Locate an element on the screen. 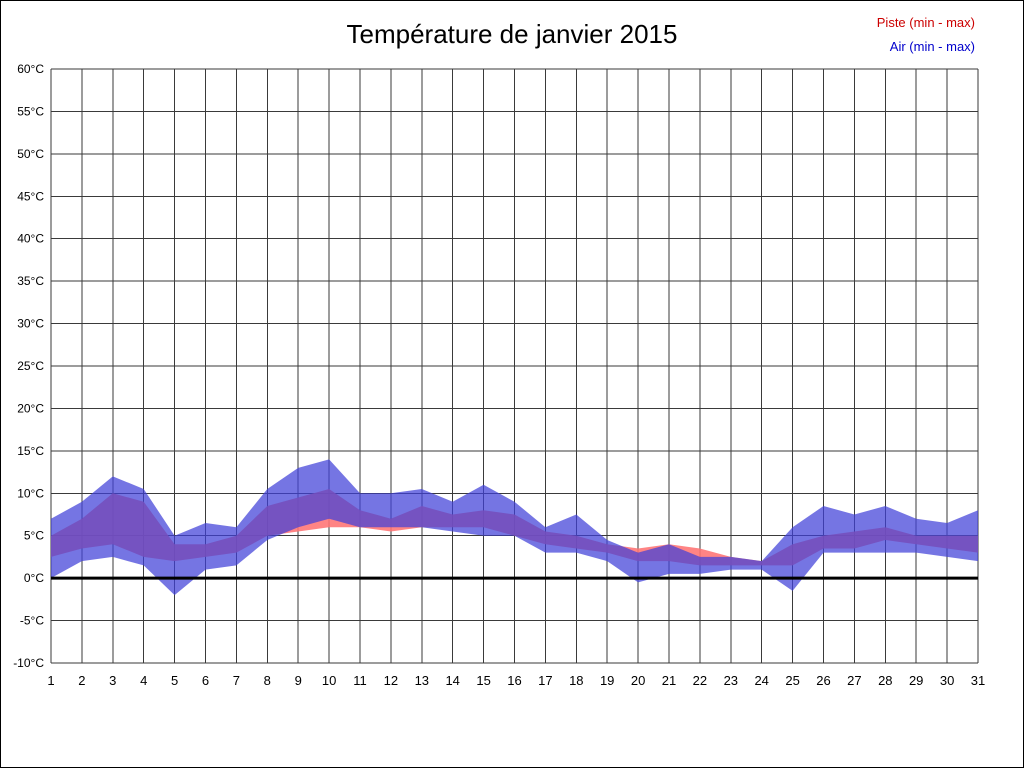 This screenshot has height=768, width=1024. chart-title: Température de janvier 2015 is located at coordinates (512, 34).